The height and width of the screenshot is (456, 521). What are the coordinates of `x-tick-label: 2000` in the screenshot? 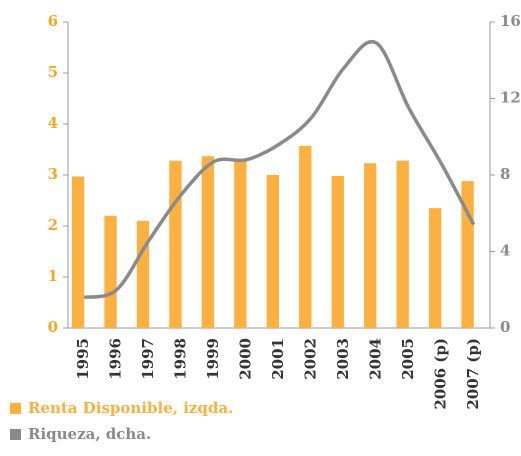 It's located at (246, 359).